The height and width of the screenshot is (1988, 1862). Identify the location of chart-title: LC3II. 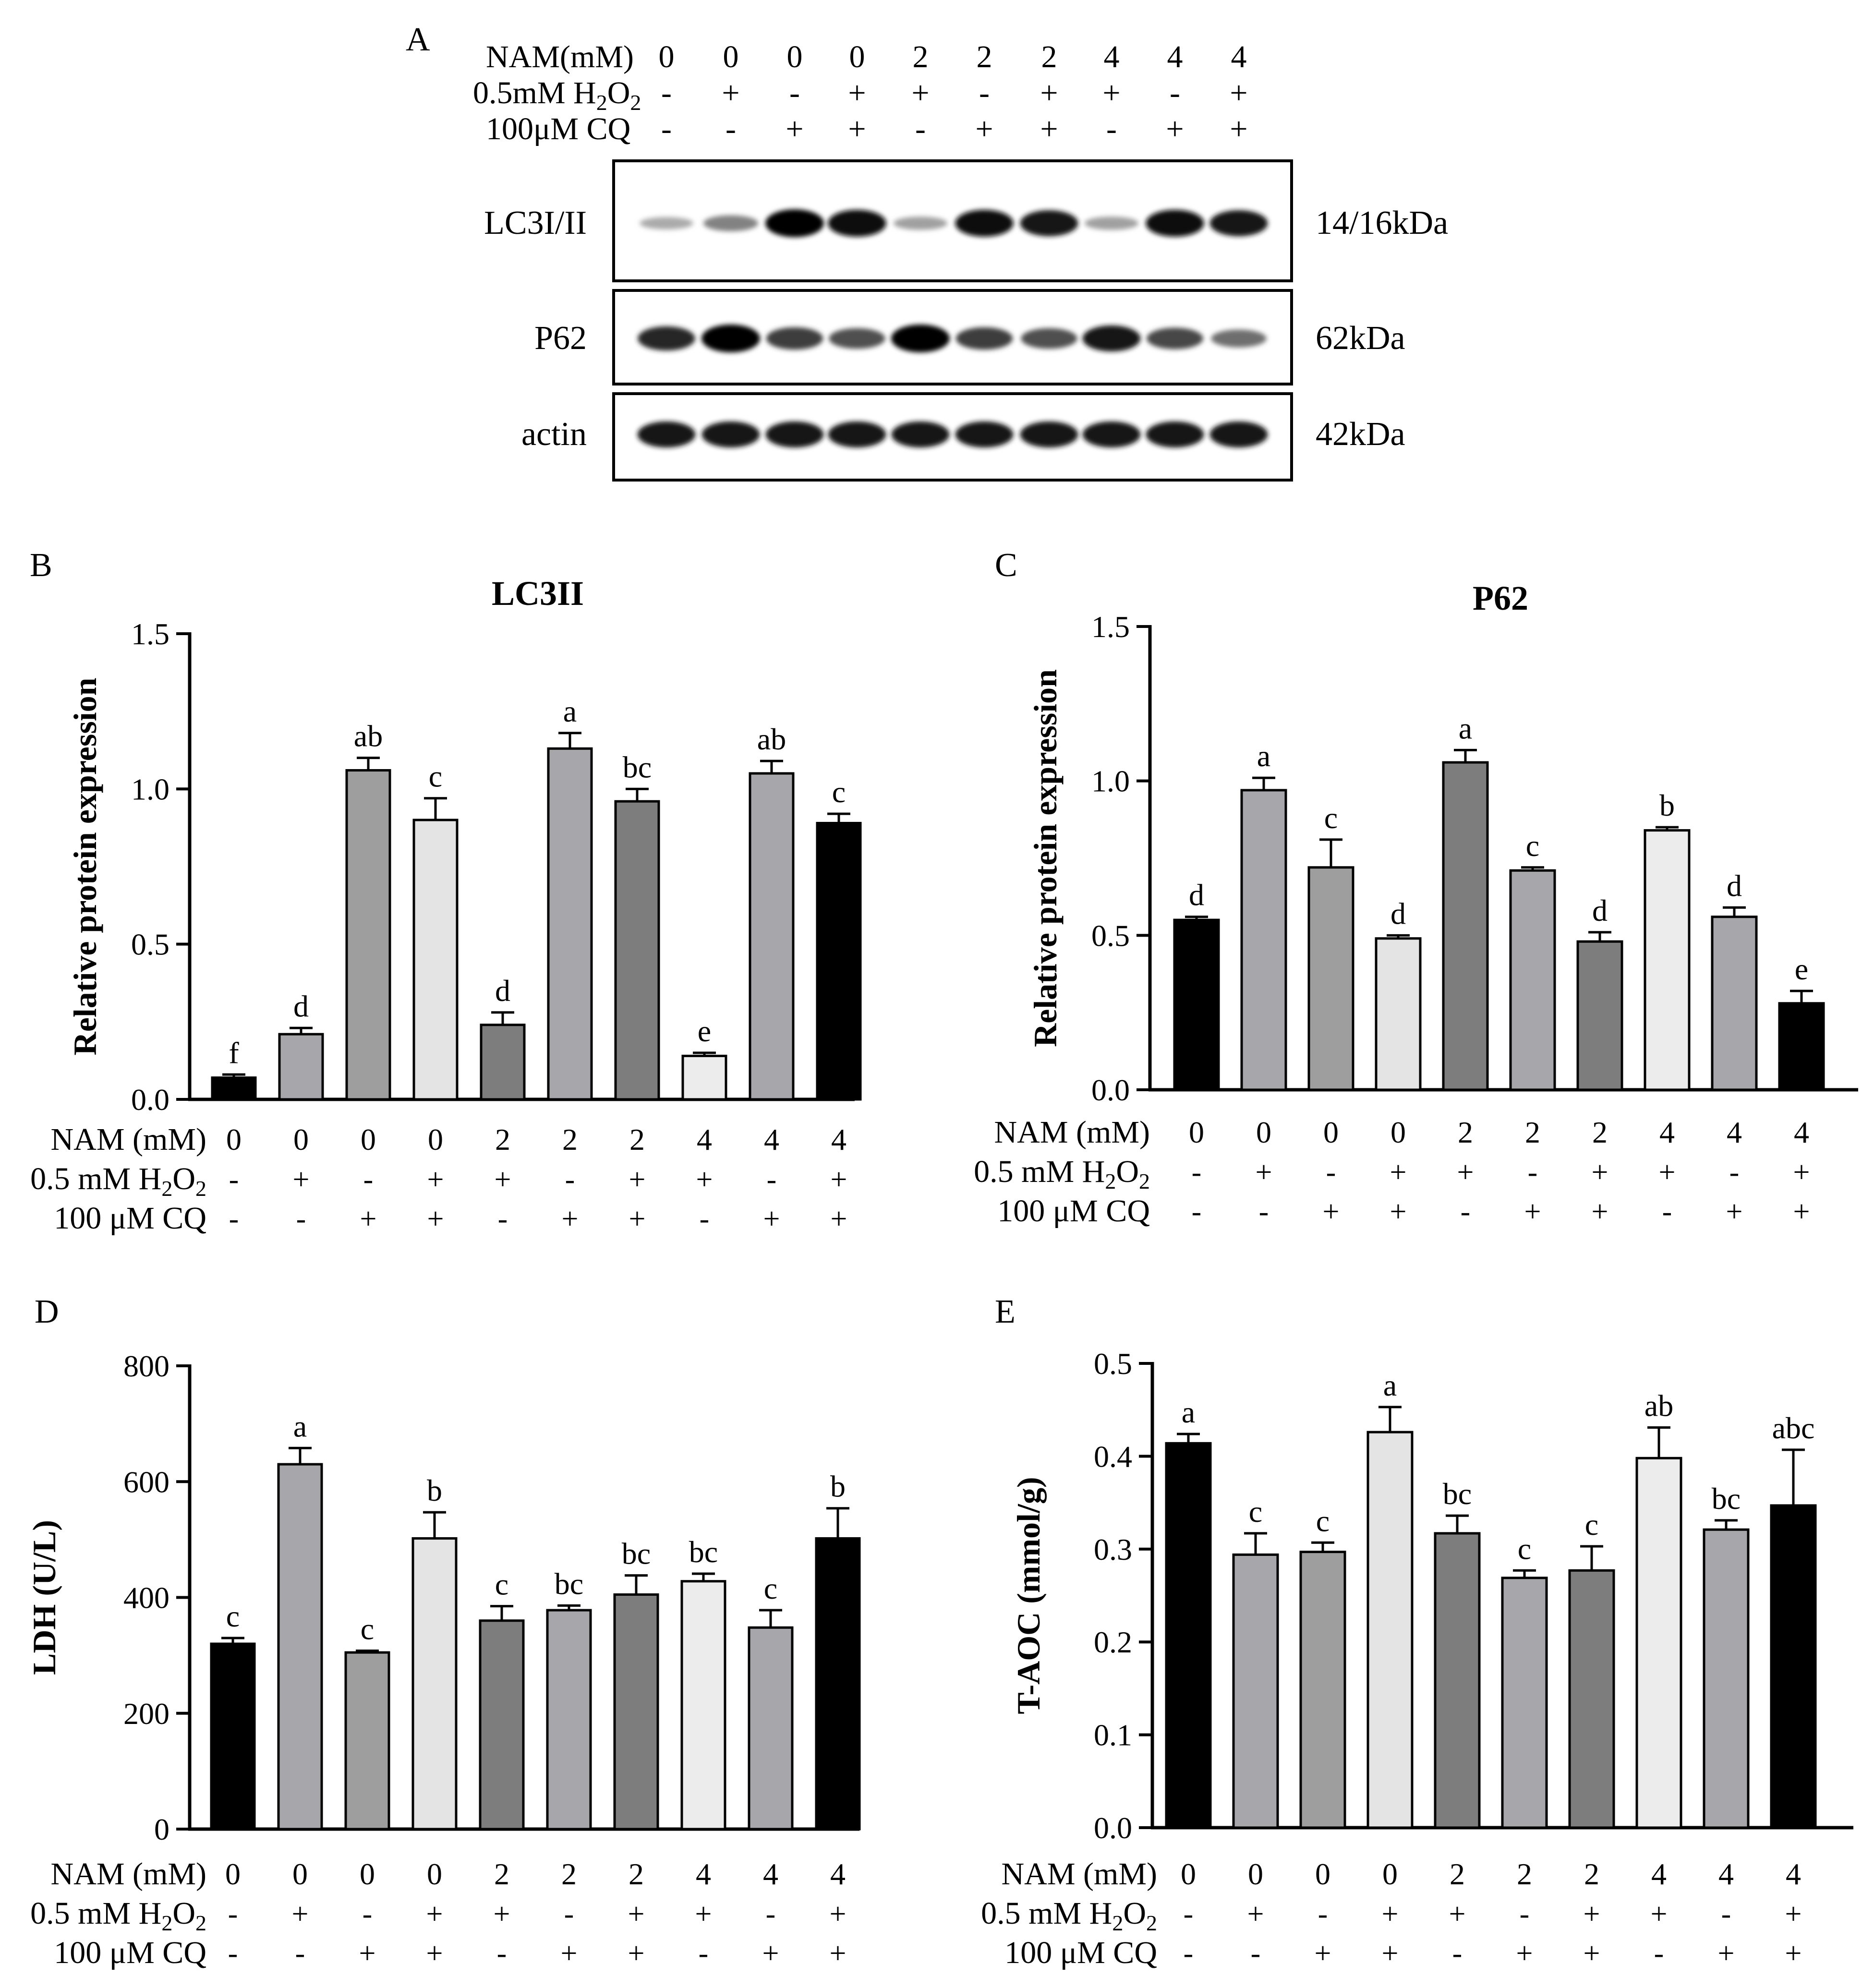
(538, 593).